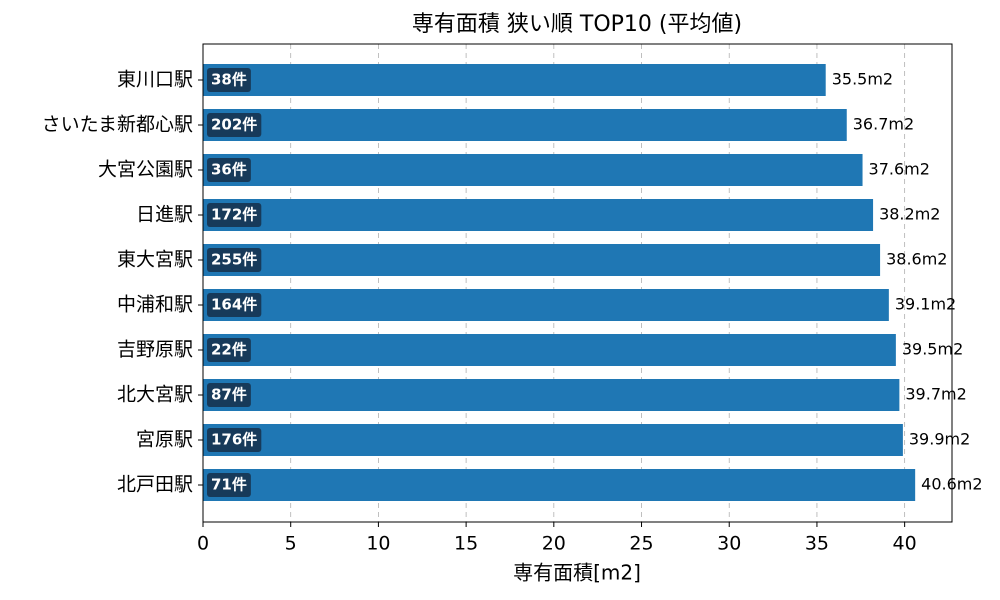 The width and height of the screenshot is (1000, 600). I want to click on count-label: 87件, so click(229, 395).